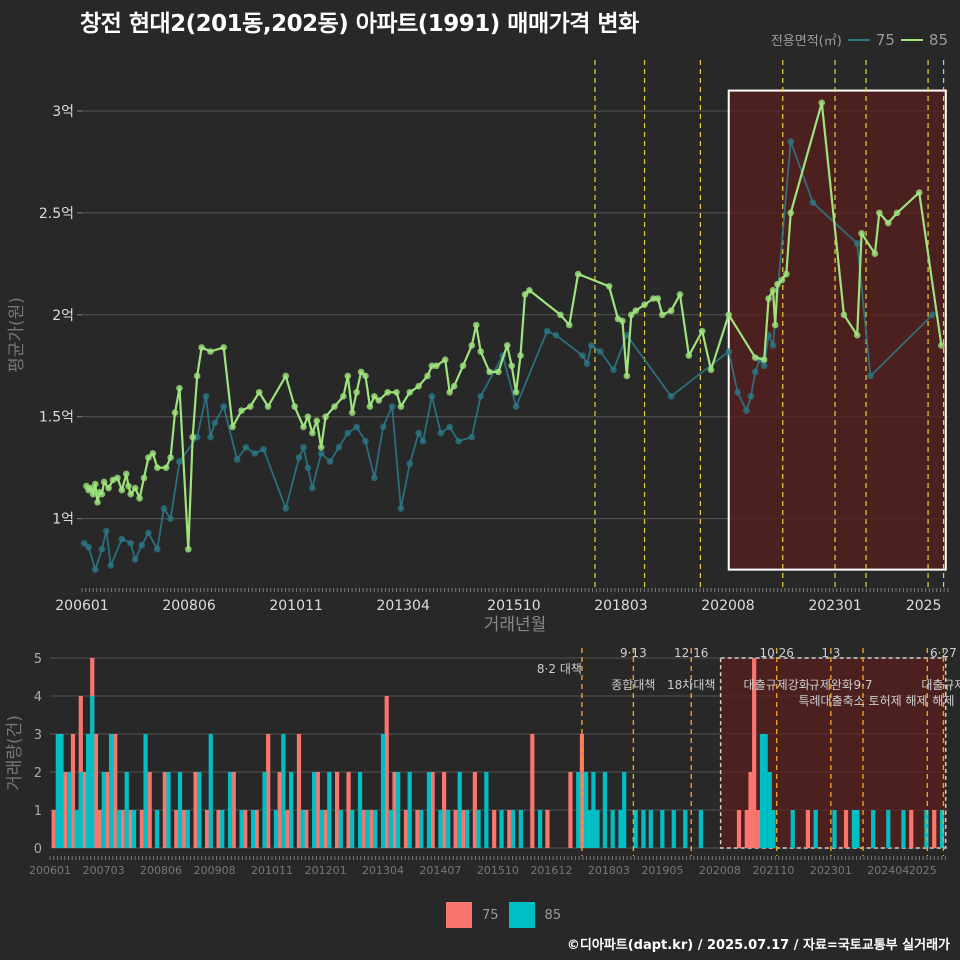 This screenshot has height=960, width=960. What do you see at coordinates (63, 520) in the screenshot?
I see `y-tick-label: 1억` at bounding box center [63, 520].